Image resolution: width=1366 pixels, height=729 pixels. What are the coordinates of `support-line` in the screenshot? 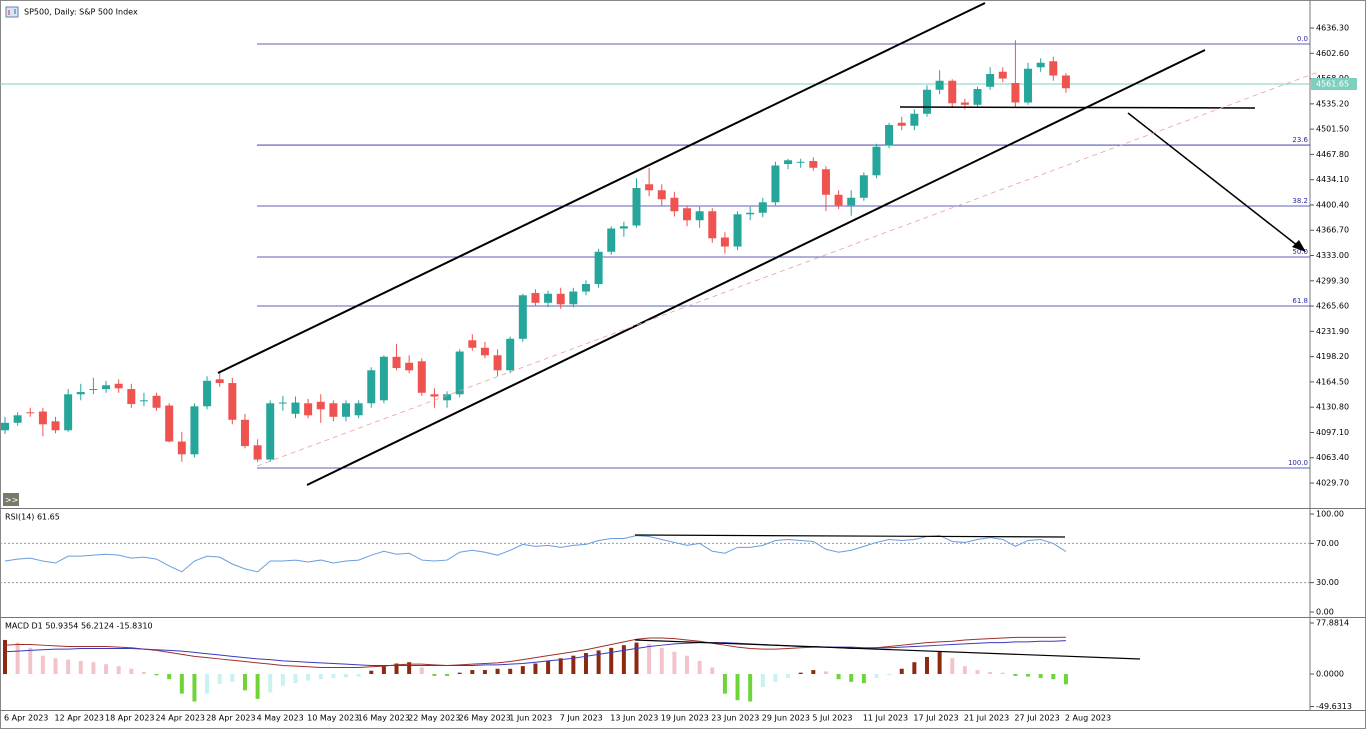 It's located at (1077, 107).